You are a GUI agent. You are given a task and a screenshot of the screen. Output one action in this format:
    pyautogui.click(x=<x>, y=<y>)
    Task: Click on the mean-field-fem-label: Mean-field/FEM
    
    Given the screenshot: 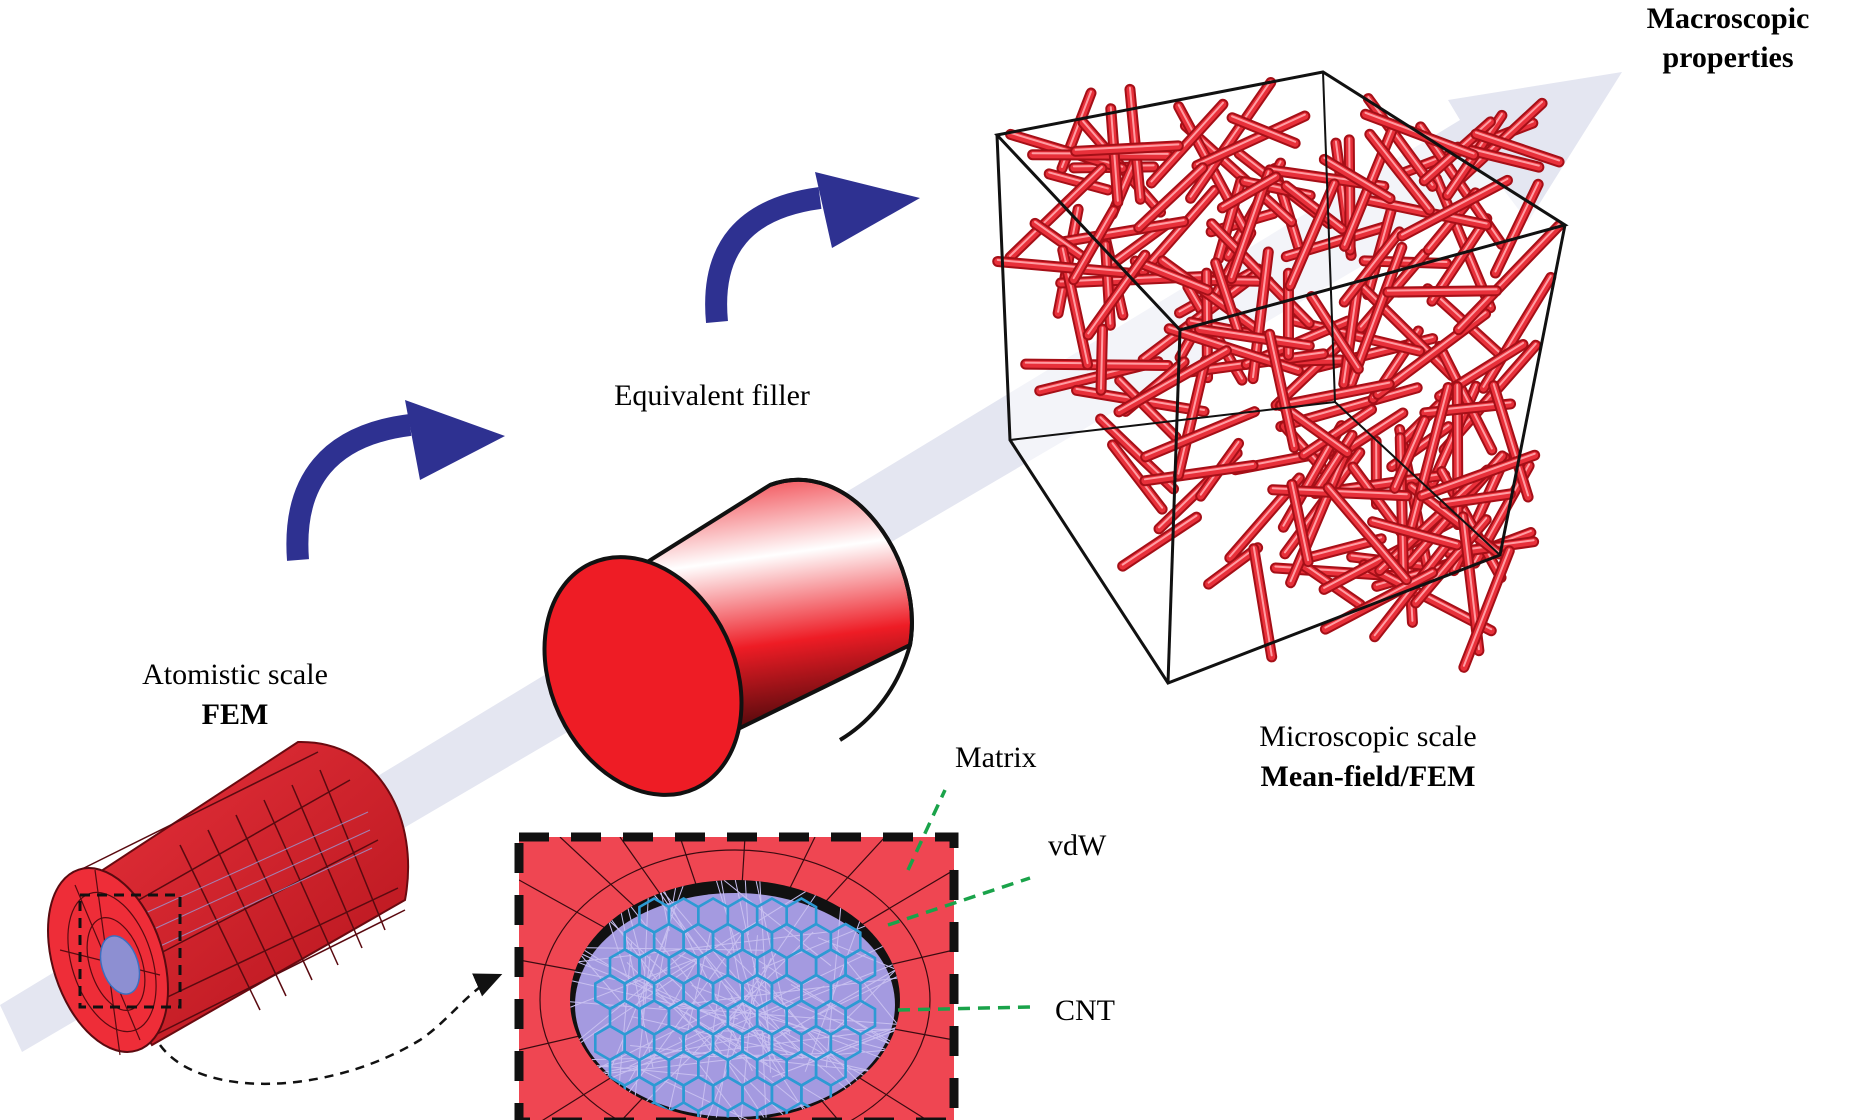 What is the action you would take?
    pyautogui.click(x=1368, y=776)
    